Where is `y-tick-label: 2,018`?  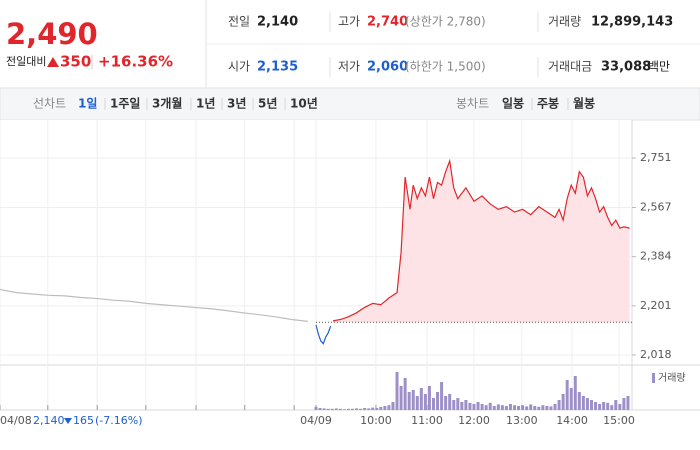 y-tick-label: 2,018 is located at coordinates (656, 354).